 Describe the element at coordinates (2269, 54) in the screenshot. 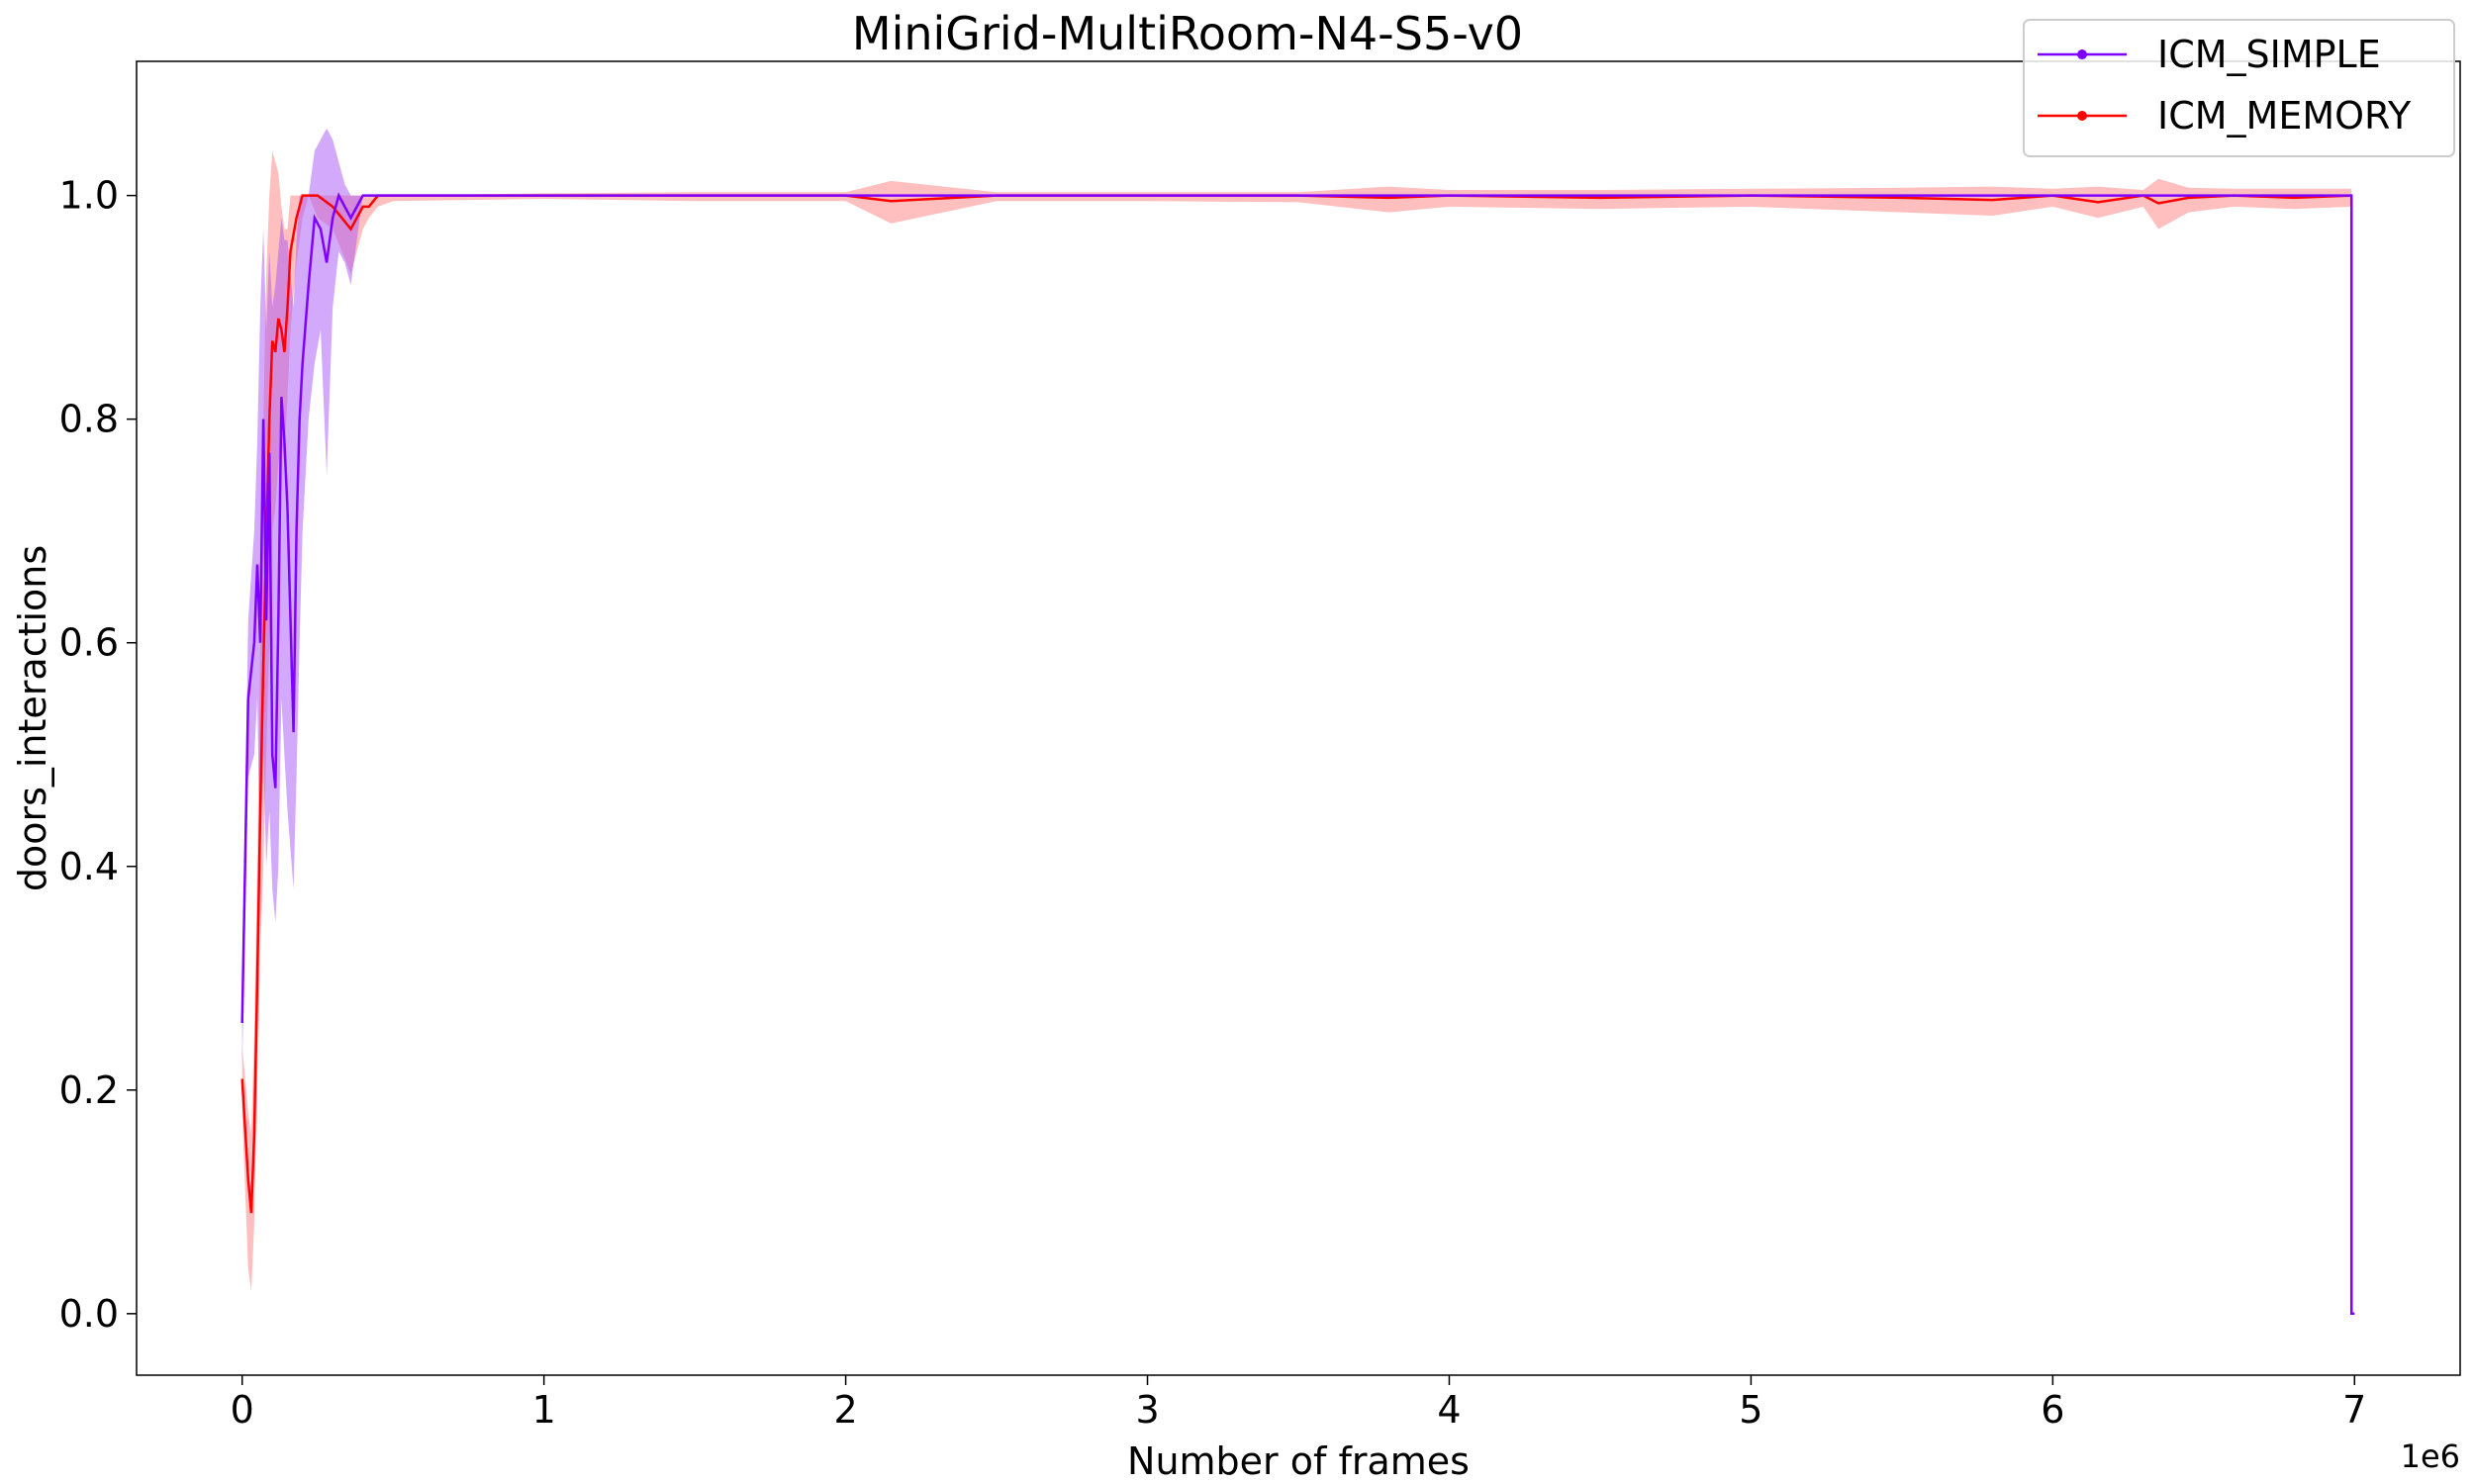

I see `legend-label: ICM_SIMPLE` at that location.